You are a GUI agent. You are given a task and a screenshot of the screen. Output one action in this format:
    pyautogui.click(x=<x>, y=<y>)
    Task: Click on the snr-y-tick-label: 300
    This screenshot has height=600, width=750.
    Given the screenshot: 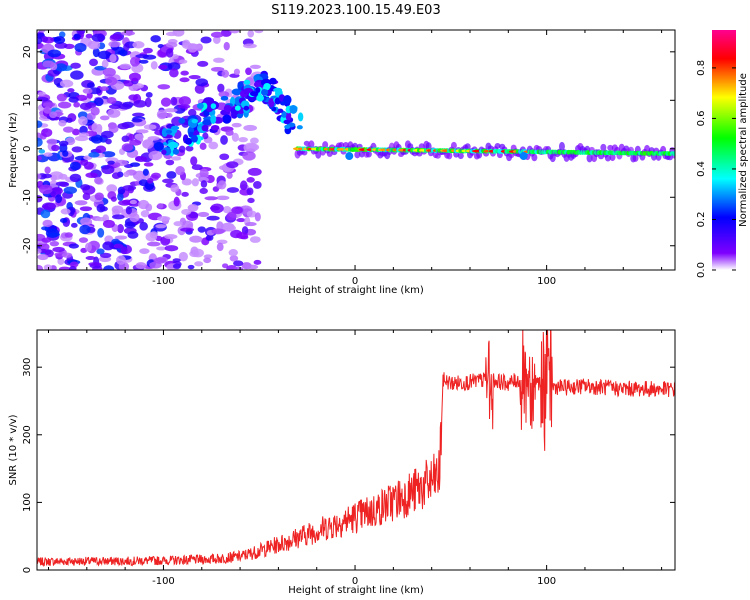 What is the action you would take?
    pyautogui.click(x=27, y=367)
    